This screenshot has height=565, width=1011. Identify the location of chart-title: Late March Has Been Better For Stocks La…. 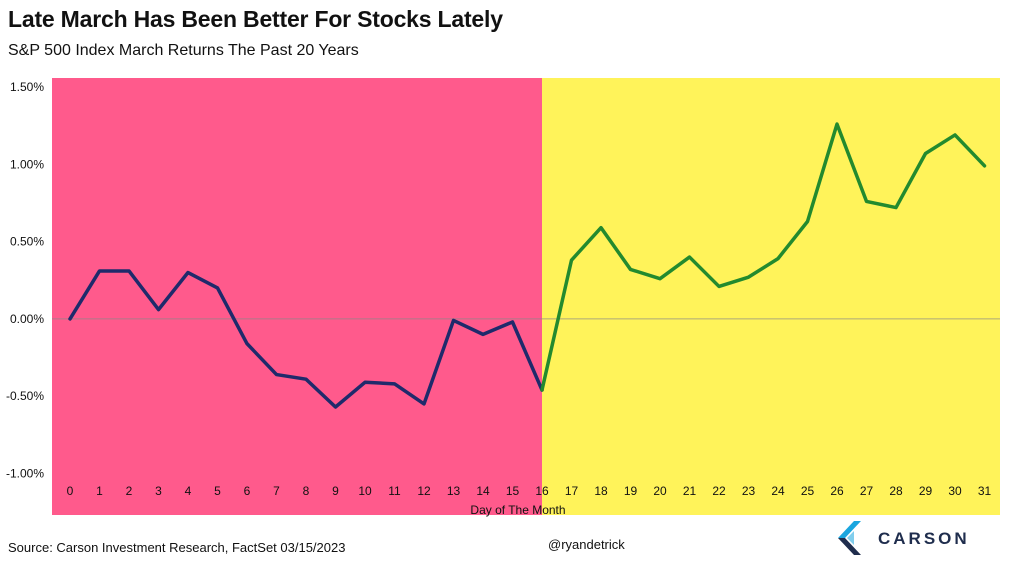
(255, 19).